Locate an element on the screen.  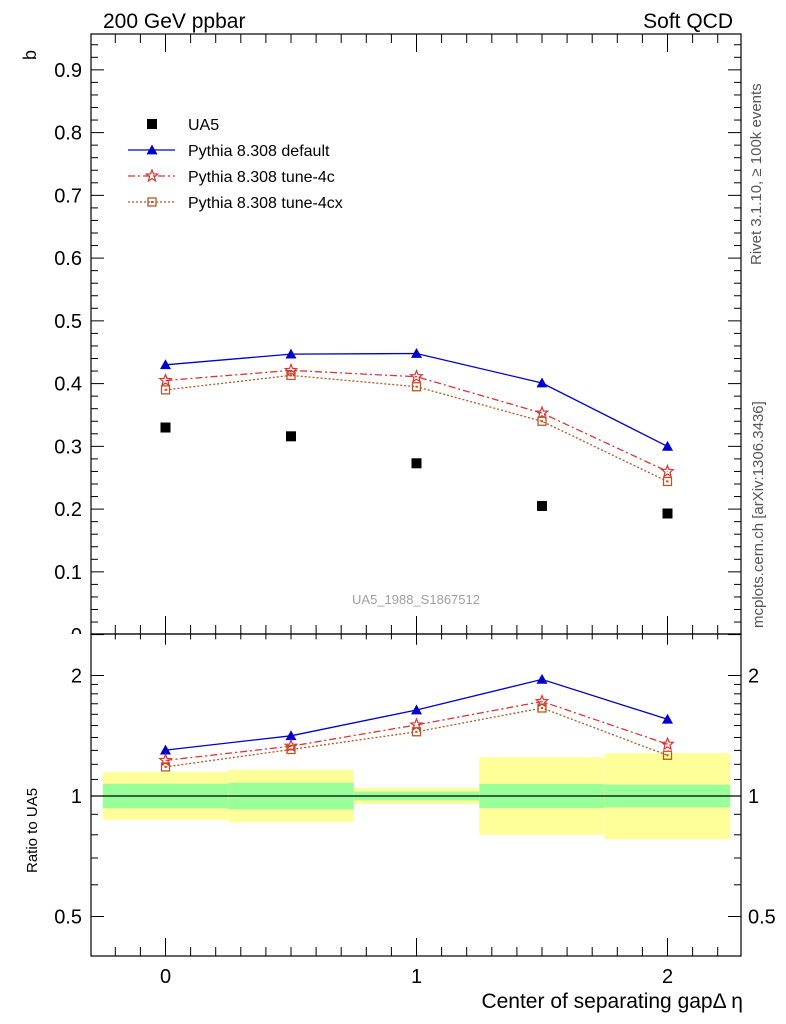
y-tick-label: 0.5 is located at coordinates (68, 322).